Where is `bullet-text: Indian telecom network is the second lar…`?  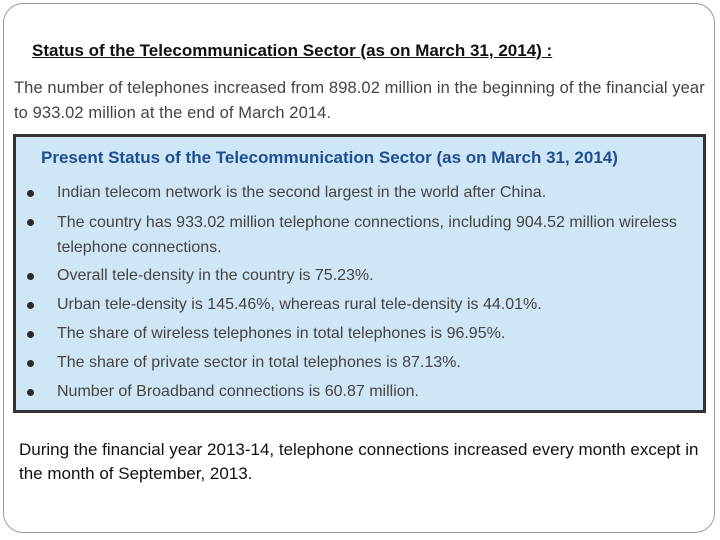
bullet-text: Indian telecom network is the second lar… is located at coordinates (302, 192).